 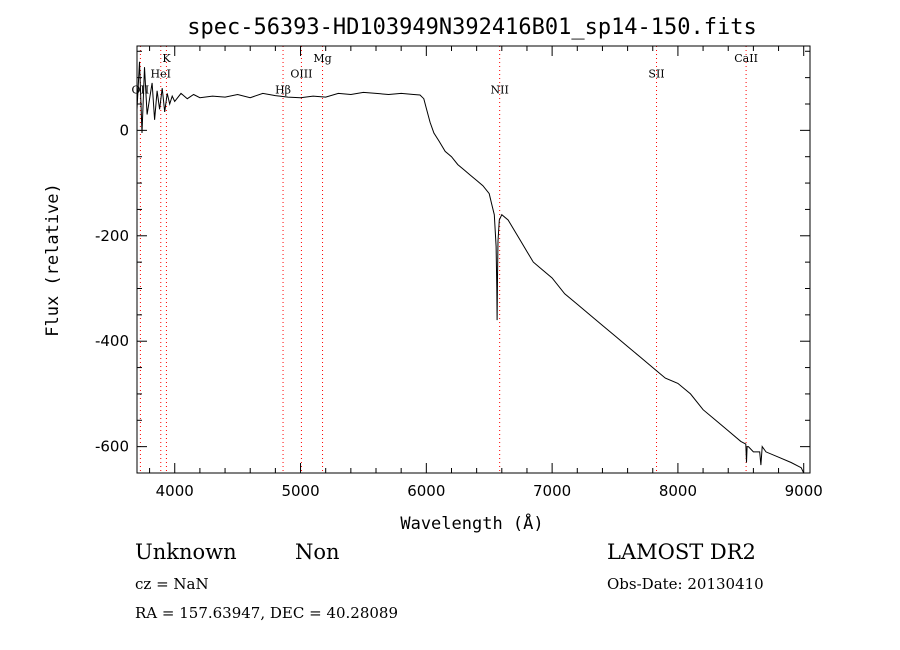 I want to click on line-label-1: HeI, so click(x=161, y=74).